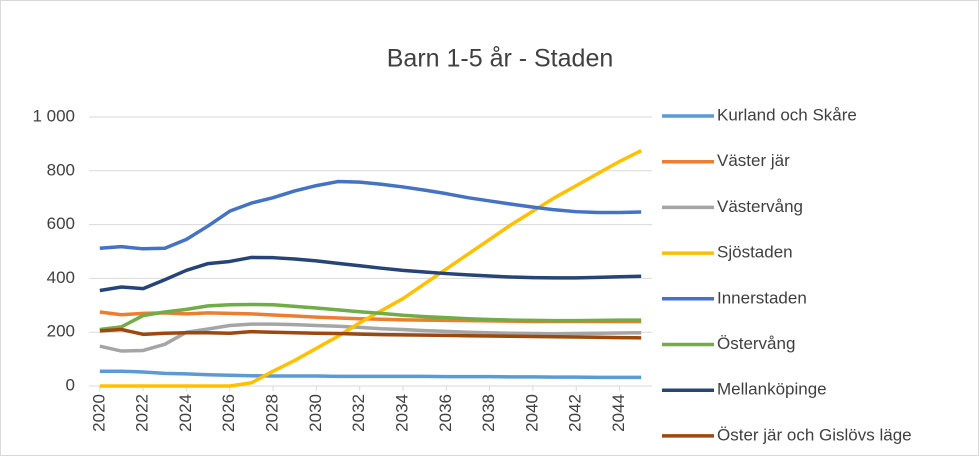 This screenshot has width=979, height=456. I want to click on x-tick-label: 2034, so click(401, 413).